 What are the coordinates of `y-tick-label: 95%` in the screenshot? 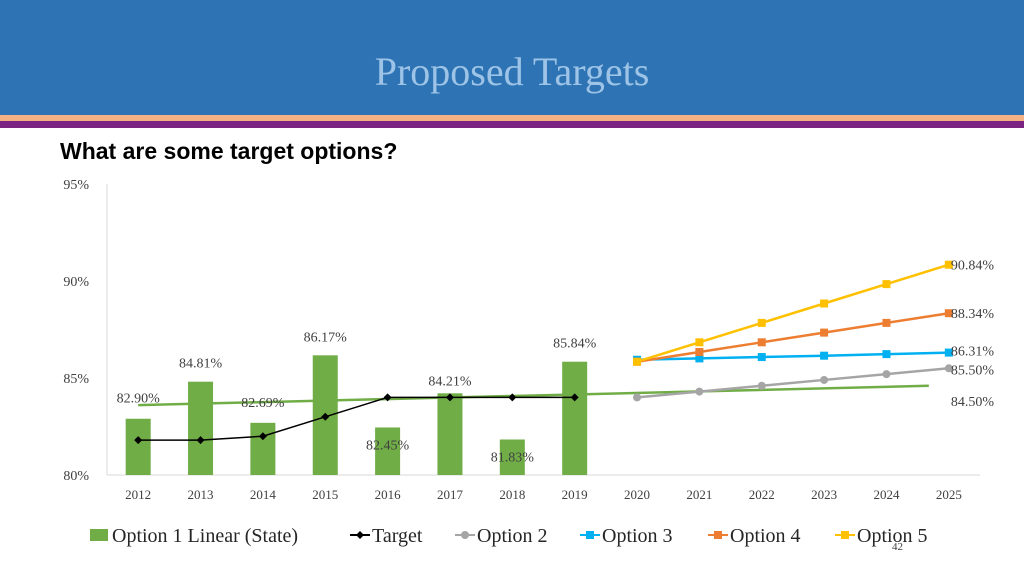 It's located at (76, 185).